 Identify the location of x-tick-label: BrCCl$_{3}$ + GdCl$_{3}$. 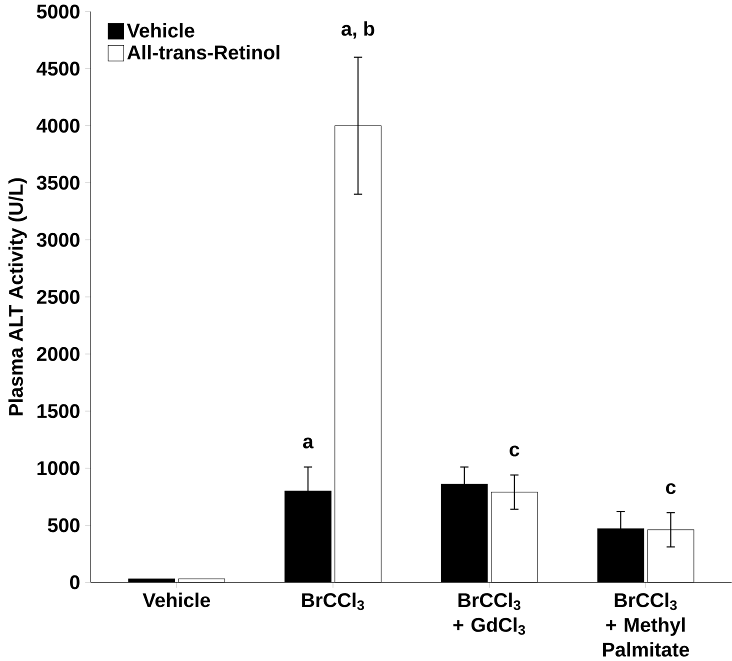
(489, 613).